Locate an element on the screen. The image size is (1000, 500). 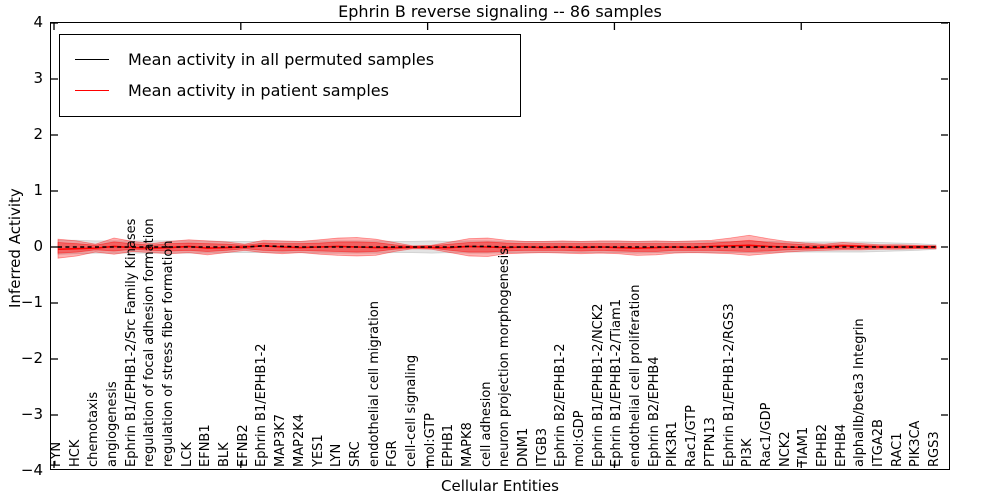
x-category-label: endothelial cell proliferation is located at coordinates (636, 376).